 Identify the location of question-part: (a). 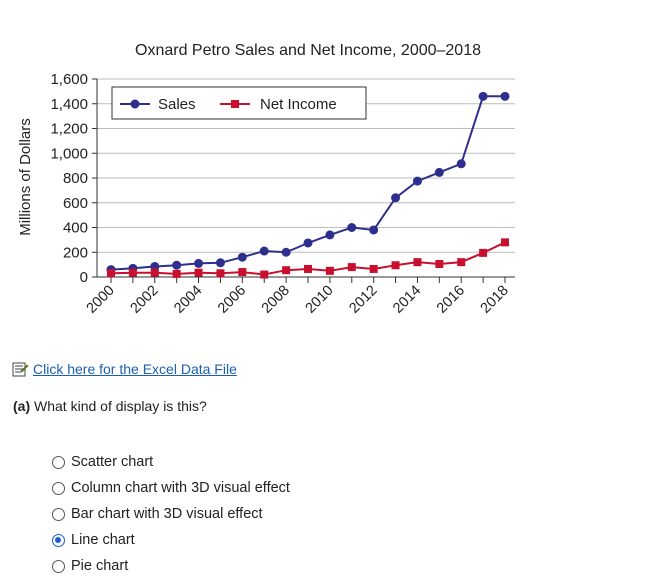
(22, 406).